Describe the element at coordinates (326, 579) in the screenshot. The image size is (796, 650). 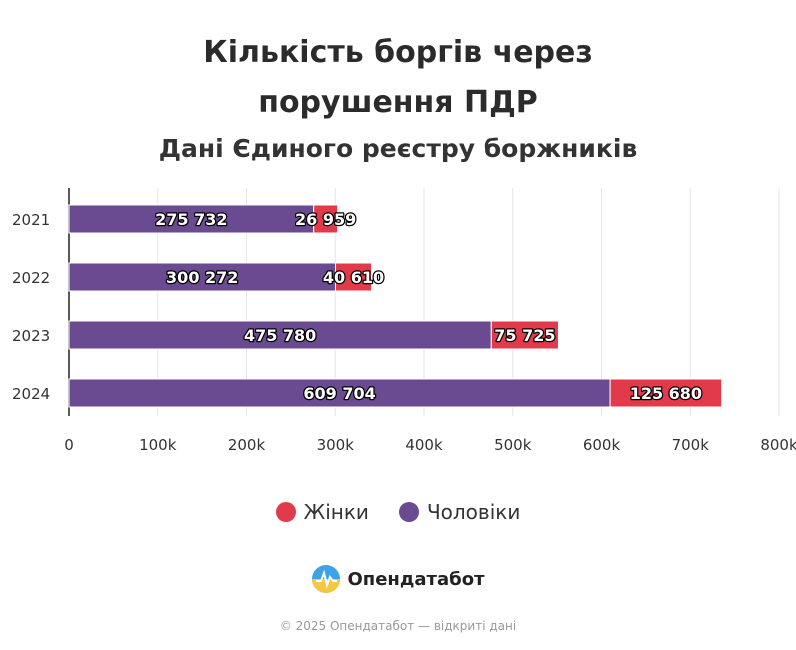
I see `opendatabot-logo-icon` at that location.